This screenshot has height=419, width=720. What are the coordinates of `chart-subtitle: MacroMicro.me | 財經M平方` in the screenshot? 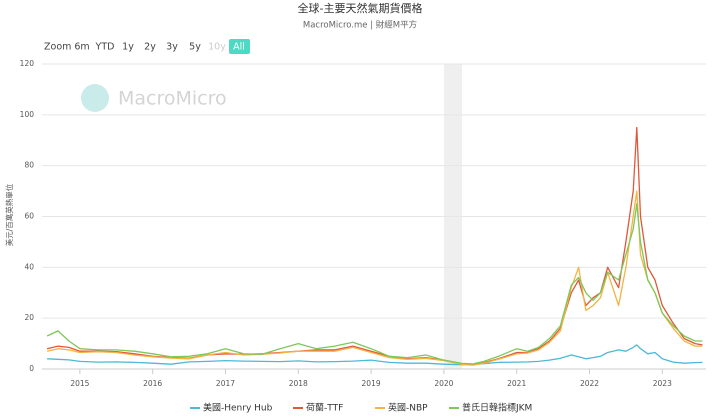 It's located at (360, 25).